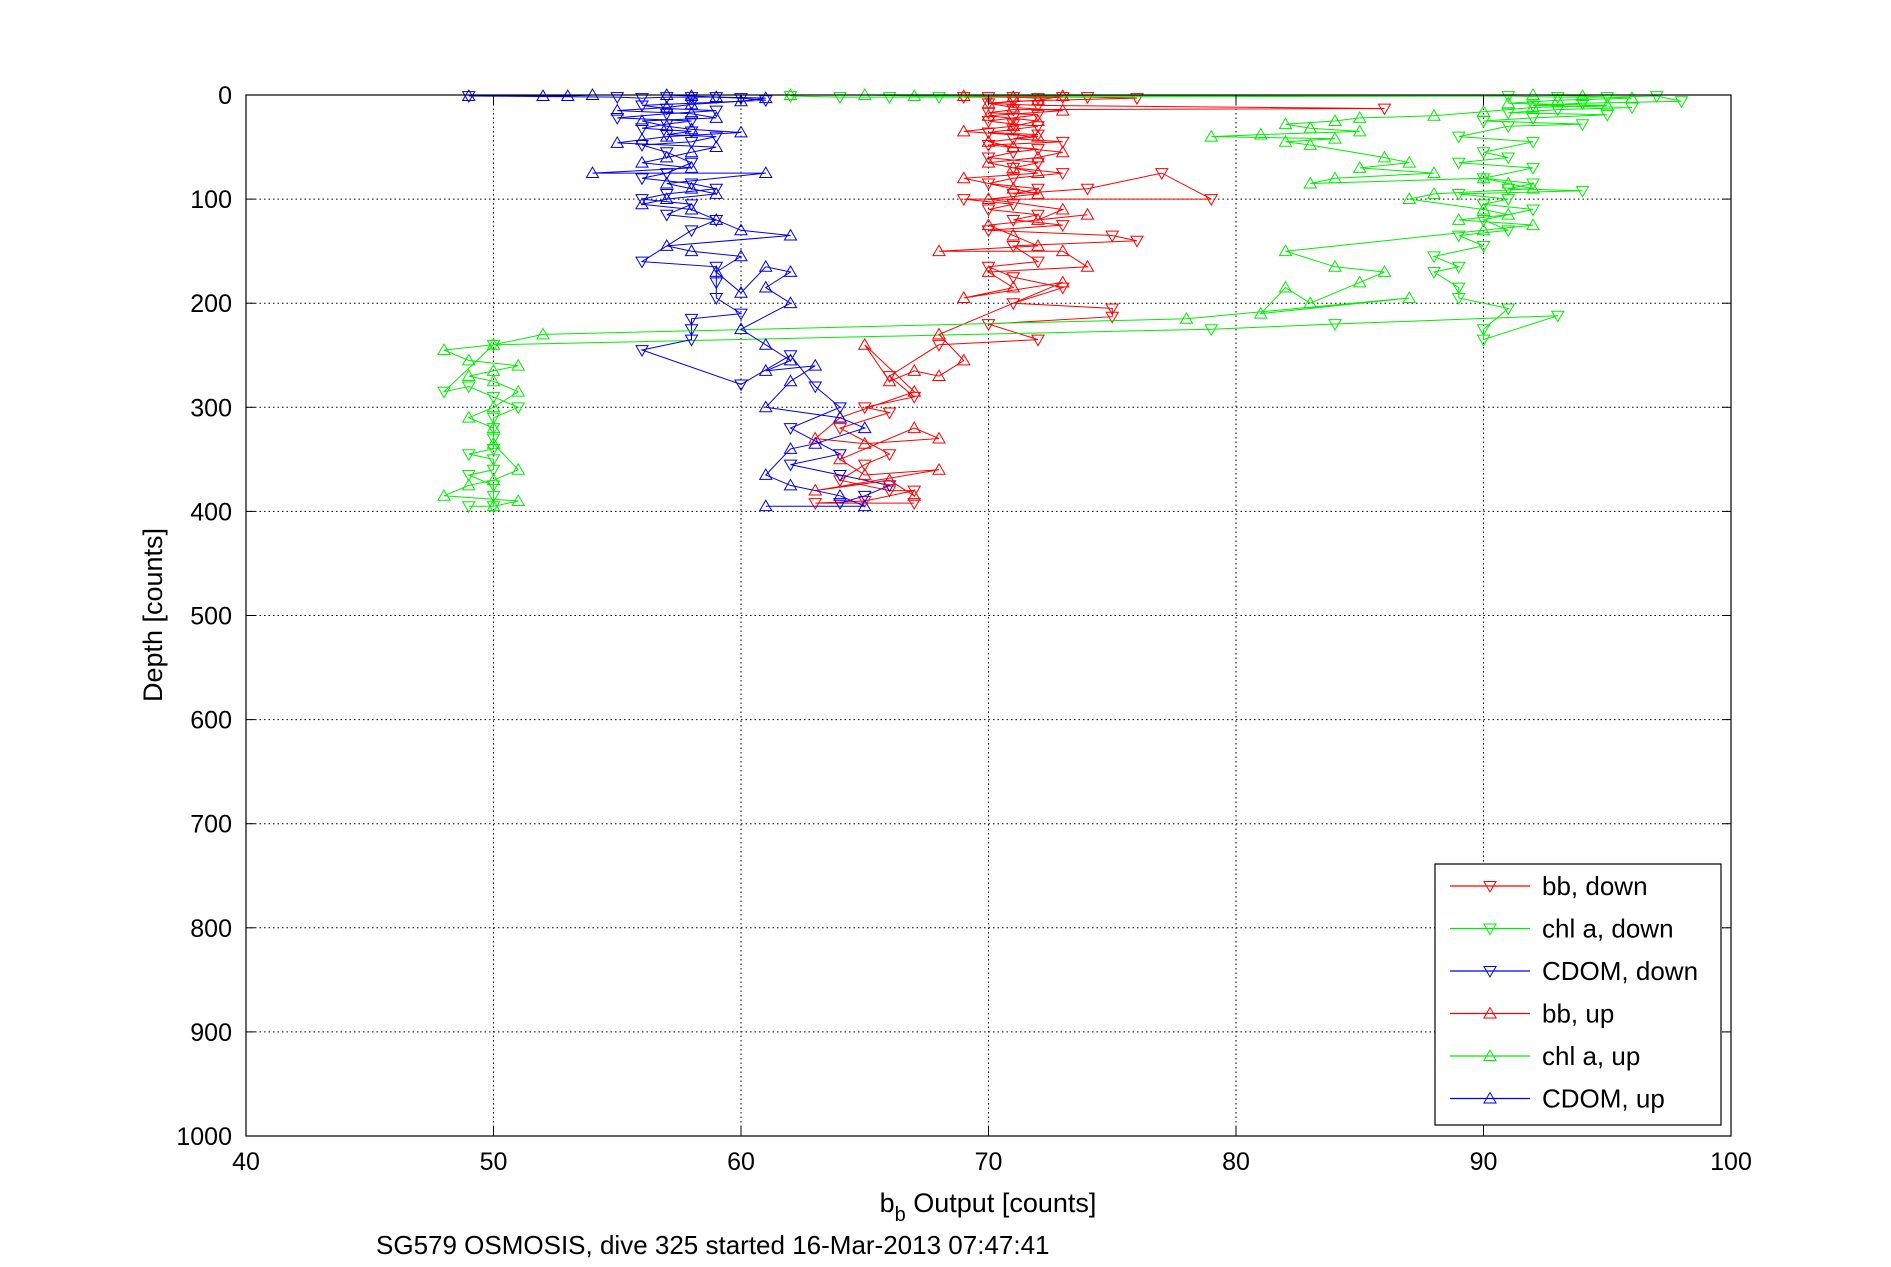 The height and width of the screenshot is (1267, 1891). Describe the element at coordinates (211, 929) in the screenshot. I see `y-tick-label: 800` at that location.